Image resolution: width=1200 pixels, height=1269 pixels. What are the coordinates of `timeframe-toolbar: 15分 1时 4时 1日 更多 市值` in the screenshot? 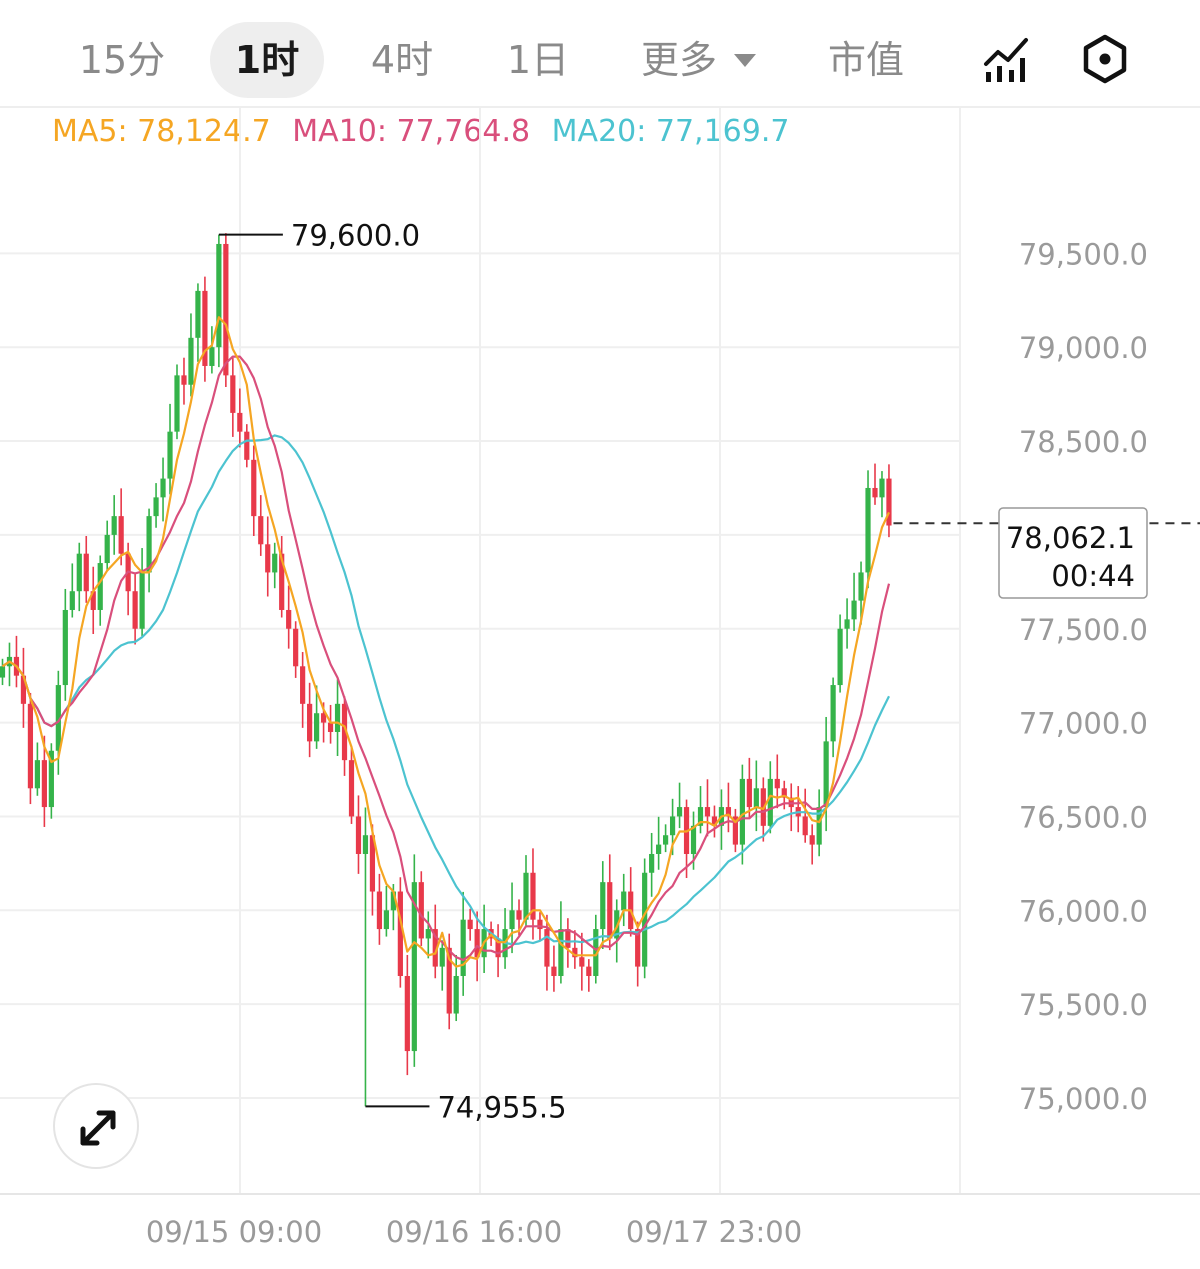 It's located at (600, 54).